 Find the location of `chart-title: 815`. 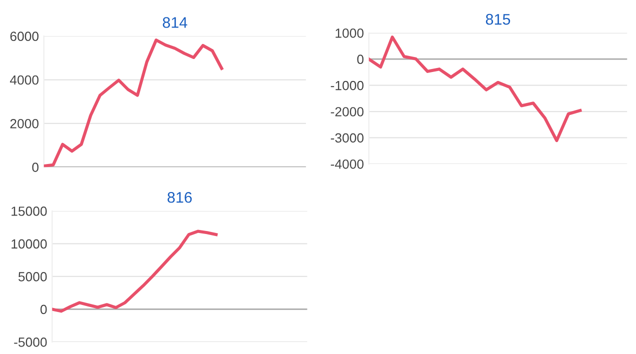

chart-title: 815 is located at coordinates (498, 19).